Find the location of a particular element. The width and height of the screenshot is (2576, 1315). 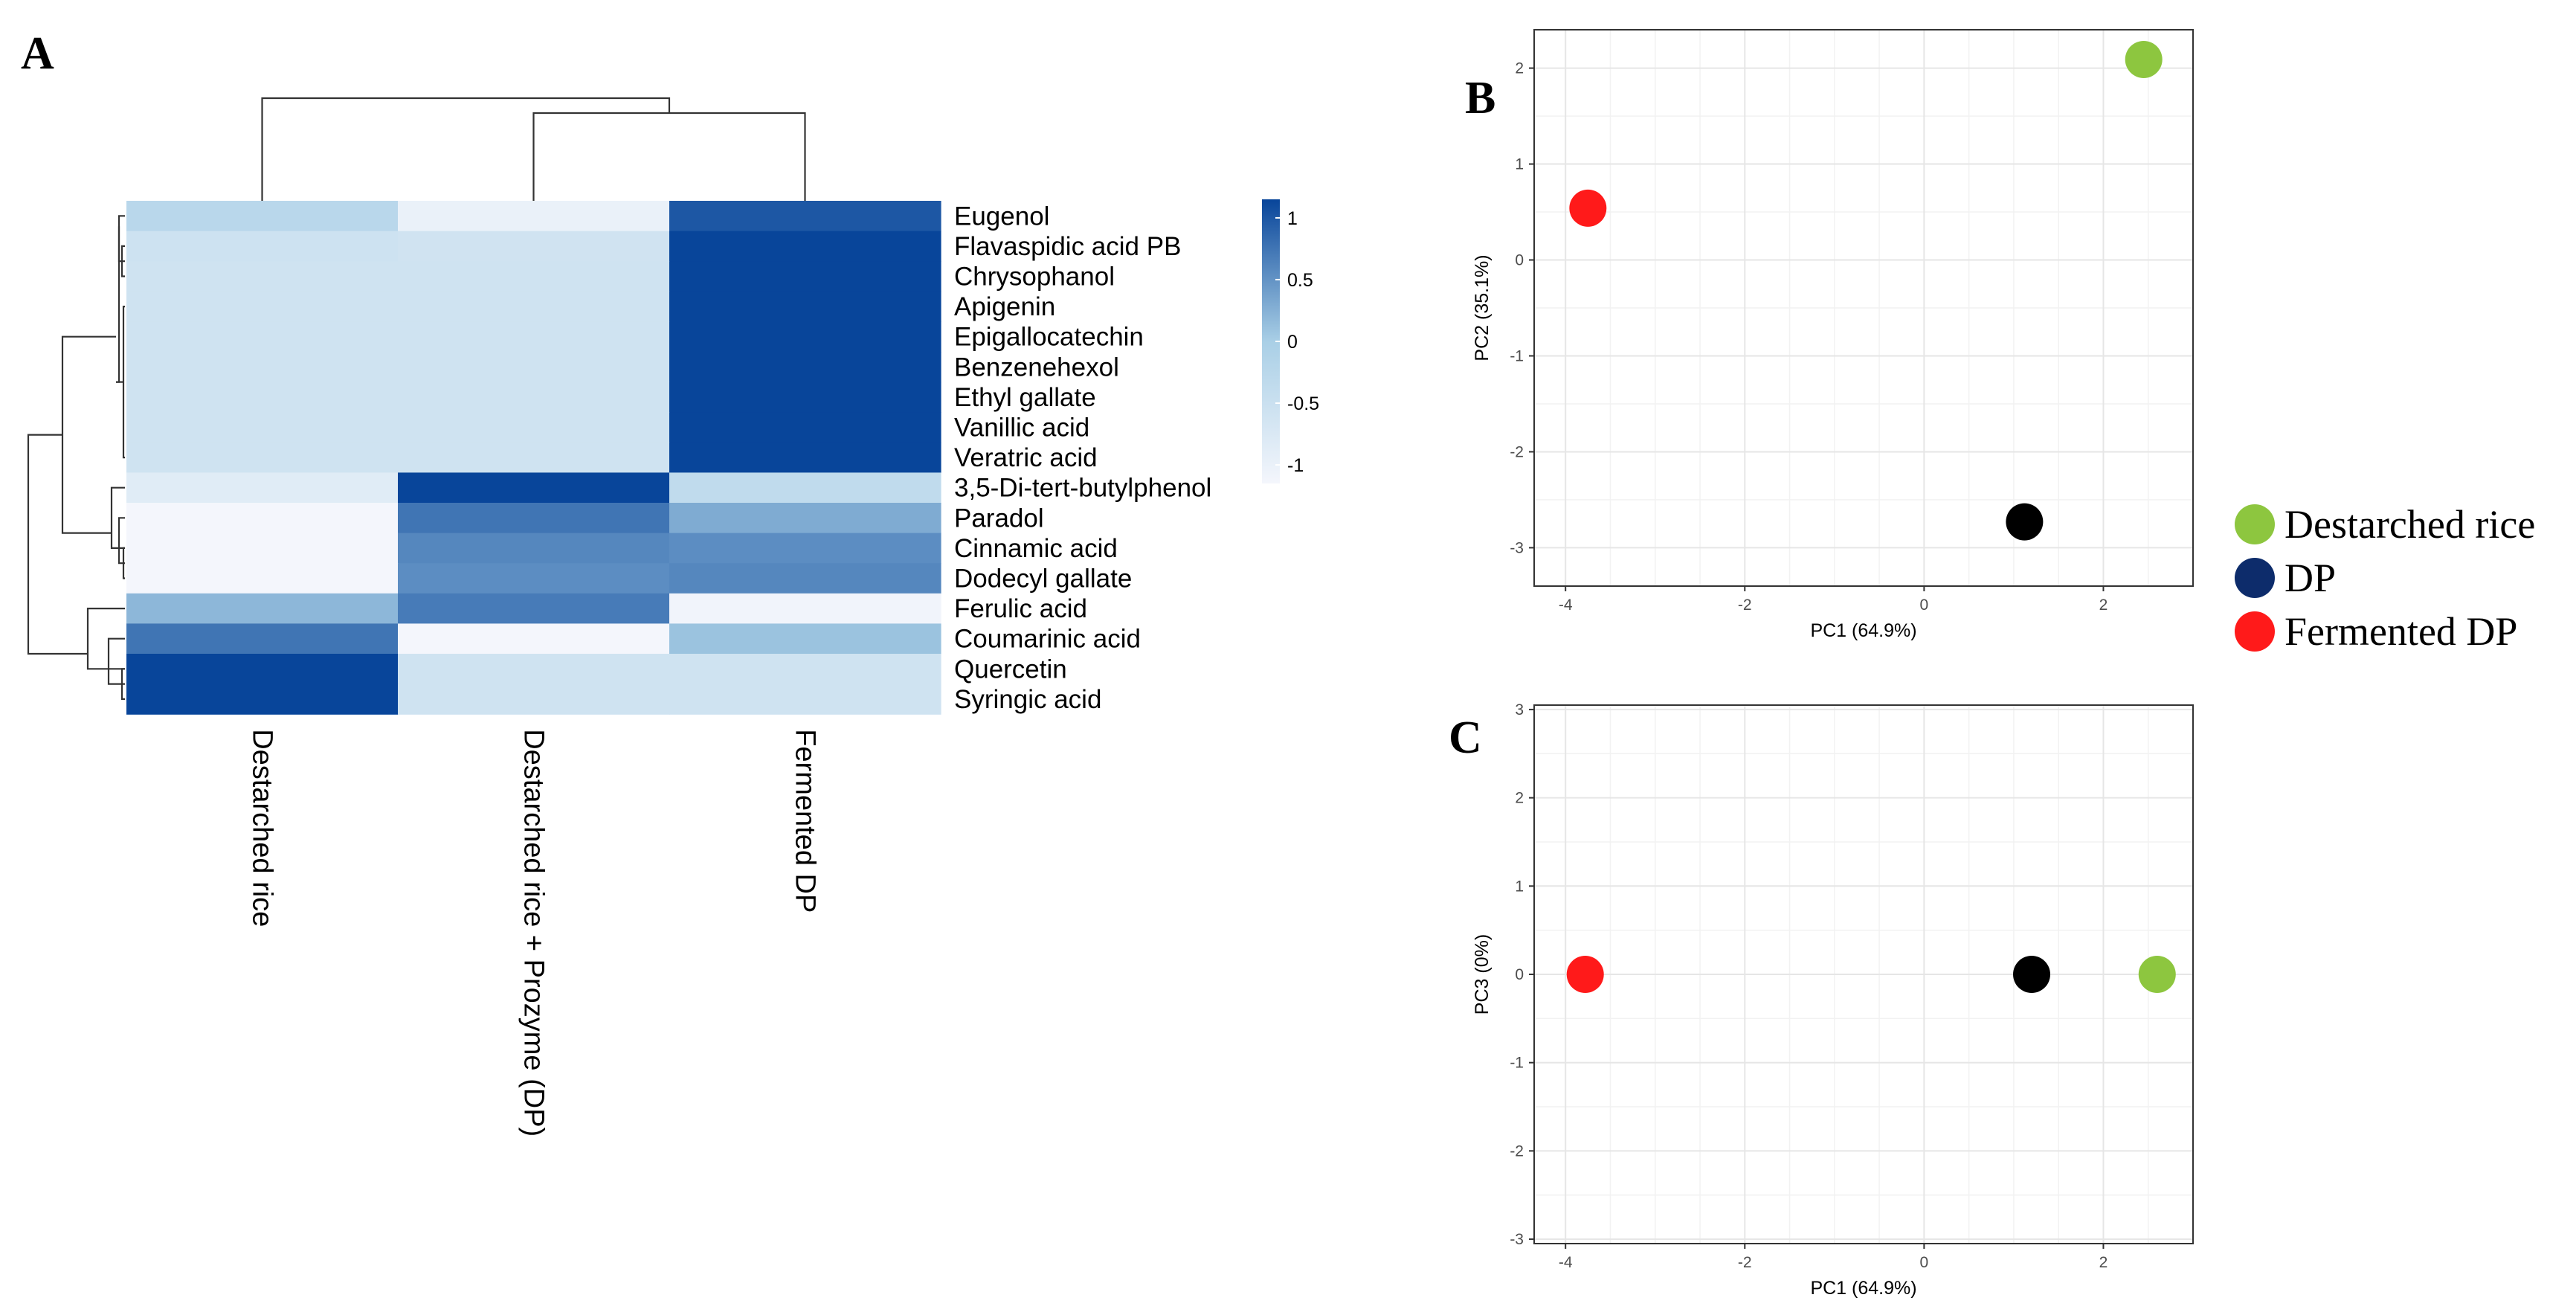

legend-label: Fermented DP is located at coordinates (2400, 632).